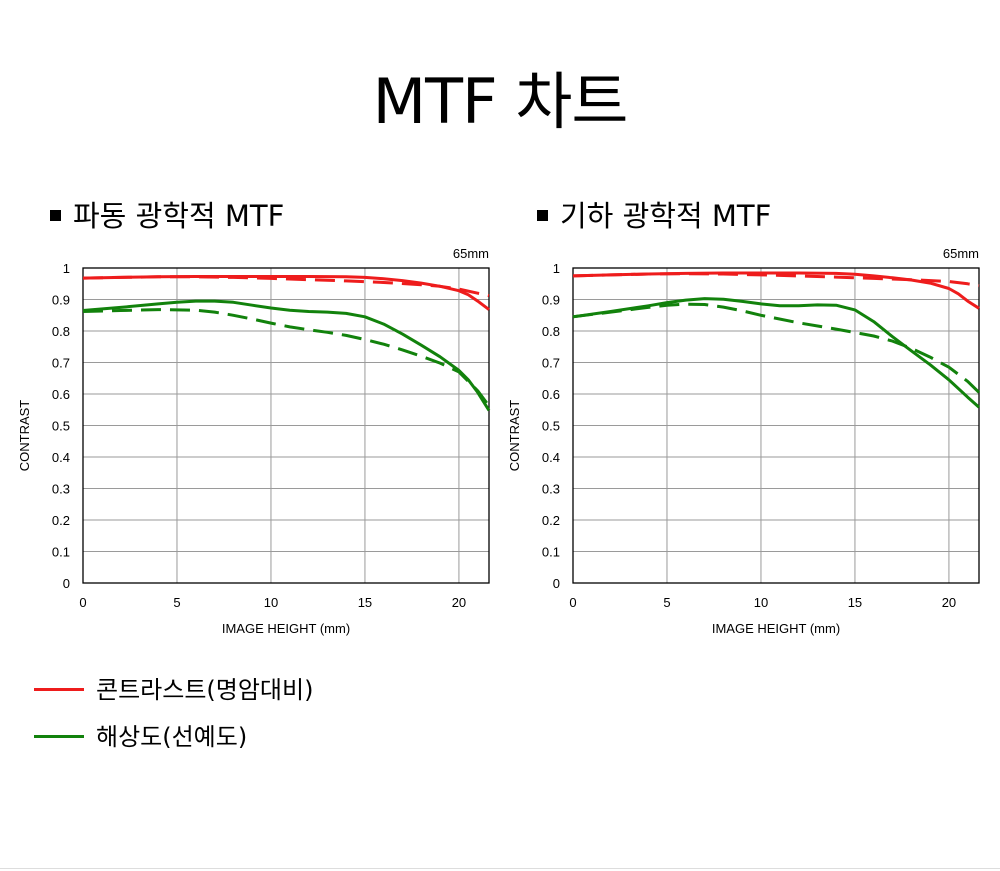  I want to click on chart-title-text: 파동 광학적 MTF, so click(179, 216).